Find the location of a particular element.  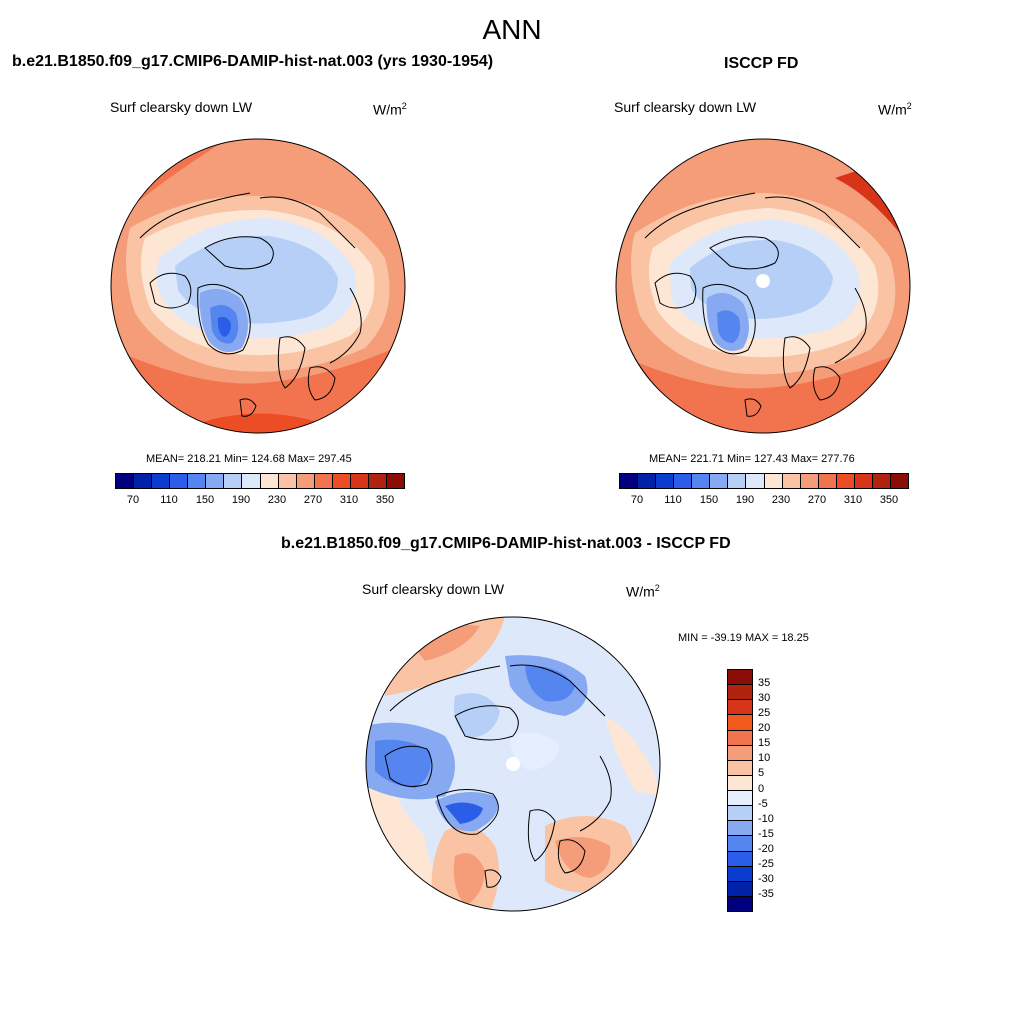

diff-units: W/m2 is located at coordinates (643, 591).